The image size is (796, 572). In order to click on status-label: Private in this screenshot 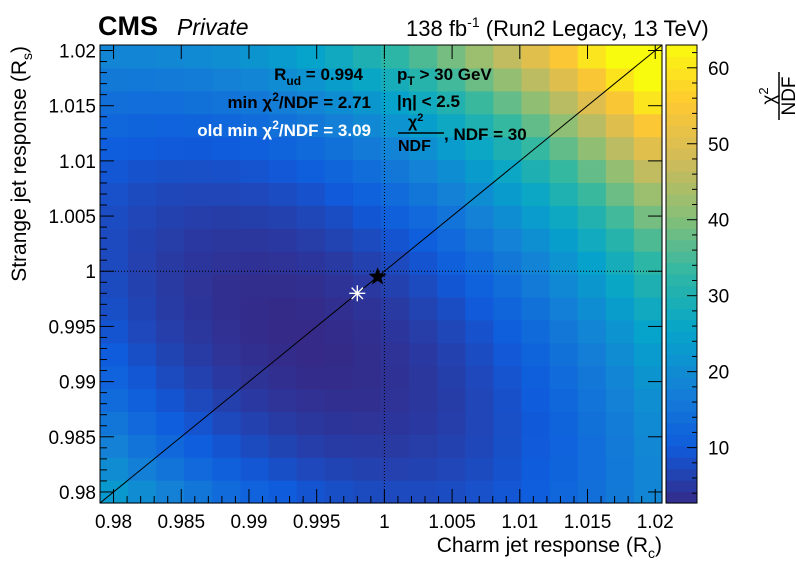, I will do `click(213, 27)`.